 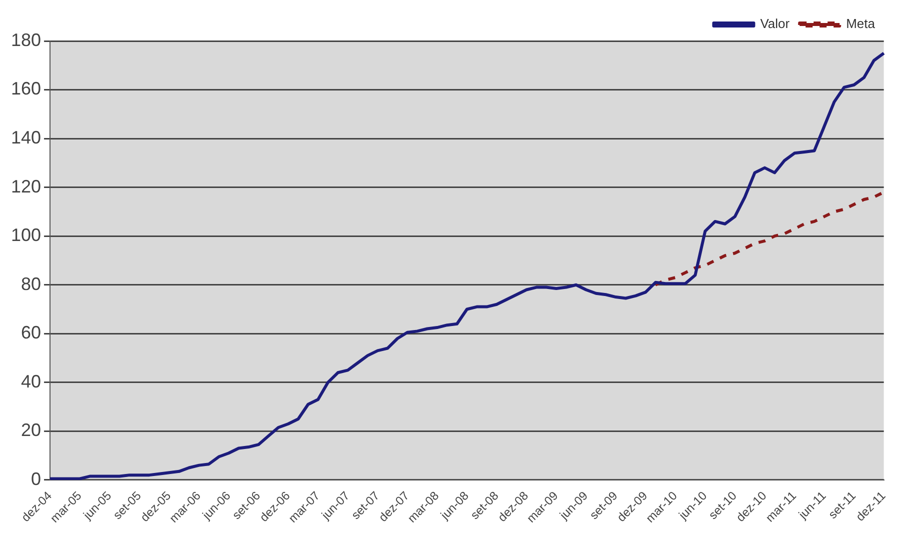 I want to click on legend-label: Meta, so click(x=861, y=24).